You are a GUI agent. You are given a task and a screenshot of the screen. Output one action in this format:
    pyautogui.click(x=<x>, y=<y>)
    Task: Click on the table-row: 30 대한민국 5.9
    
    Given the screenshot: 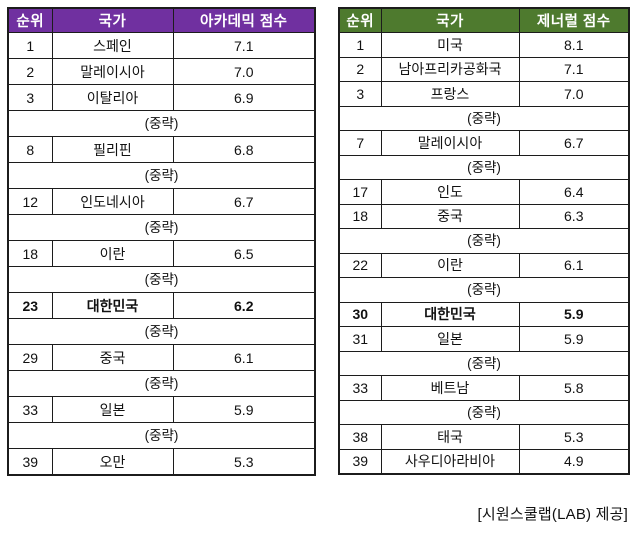 What is the action you would take?
    pyautogui.click(x=484, y=314)
    